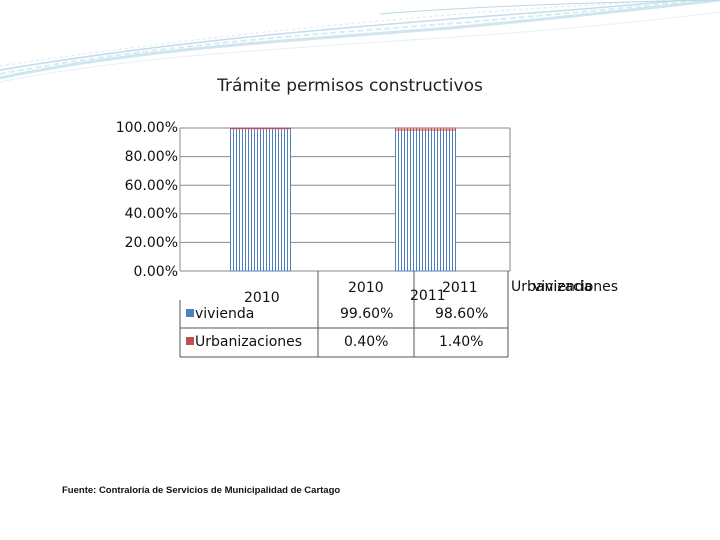 This screenshot has width=720, height=540. Describe the element at coordinates (151, 214) in the screenshot. I see `y-tick-label: 40.00%` at that location.